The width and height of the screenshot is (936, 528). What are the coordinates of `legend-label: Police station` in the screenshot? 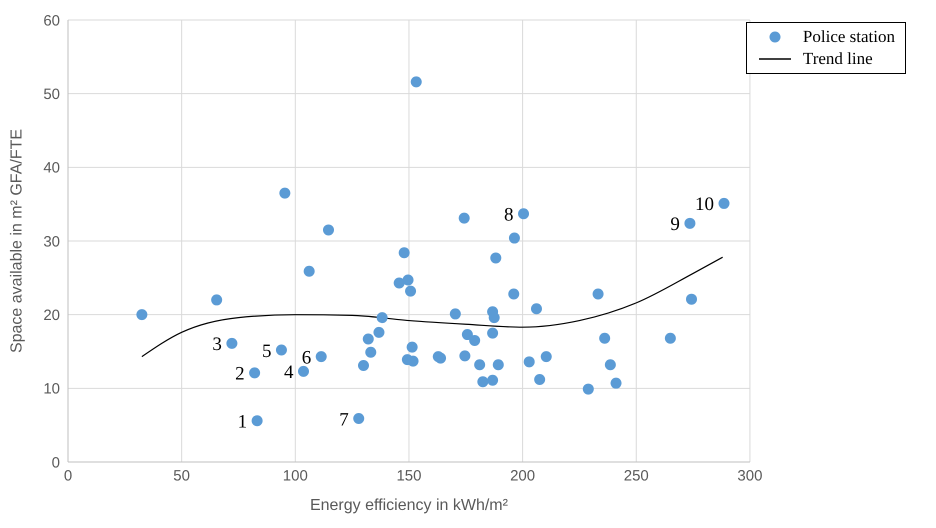 It's located at (848, 37).